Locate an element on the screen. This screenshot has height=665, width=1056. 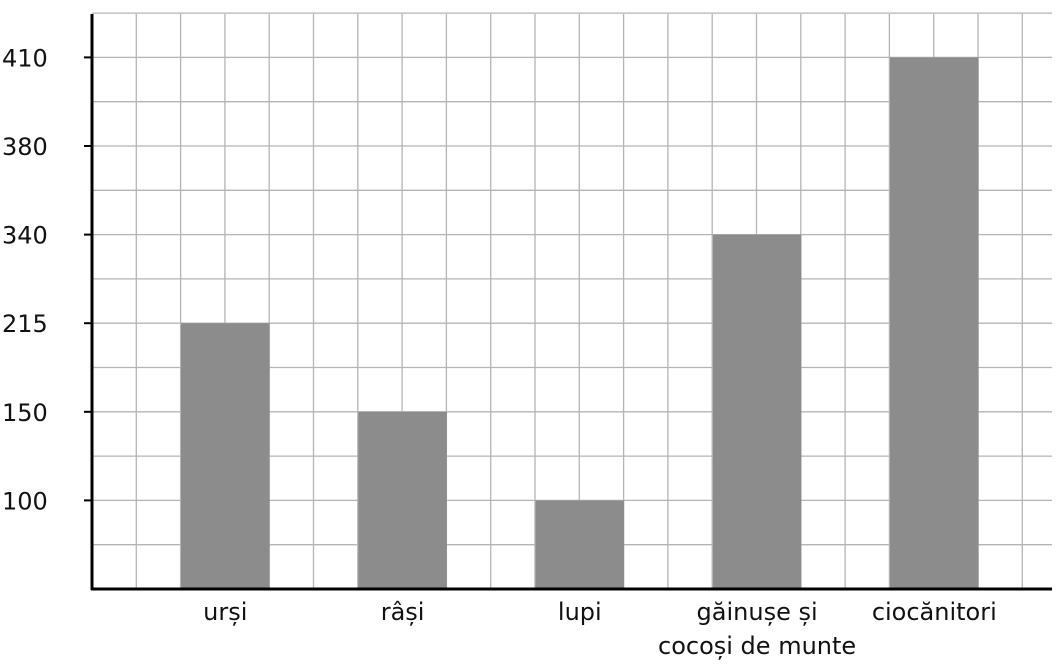
y-tick-label: 410 is located at coordinates (25, 58).